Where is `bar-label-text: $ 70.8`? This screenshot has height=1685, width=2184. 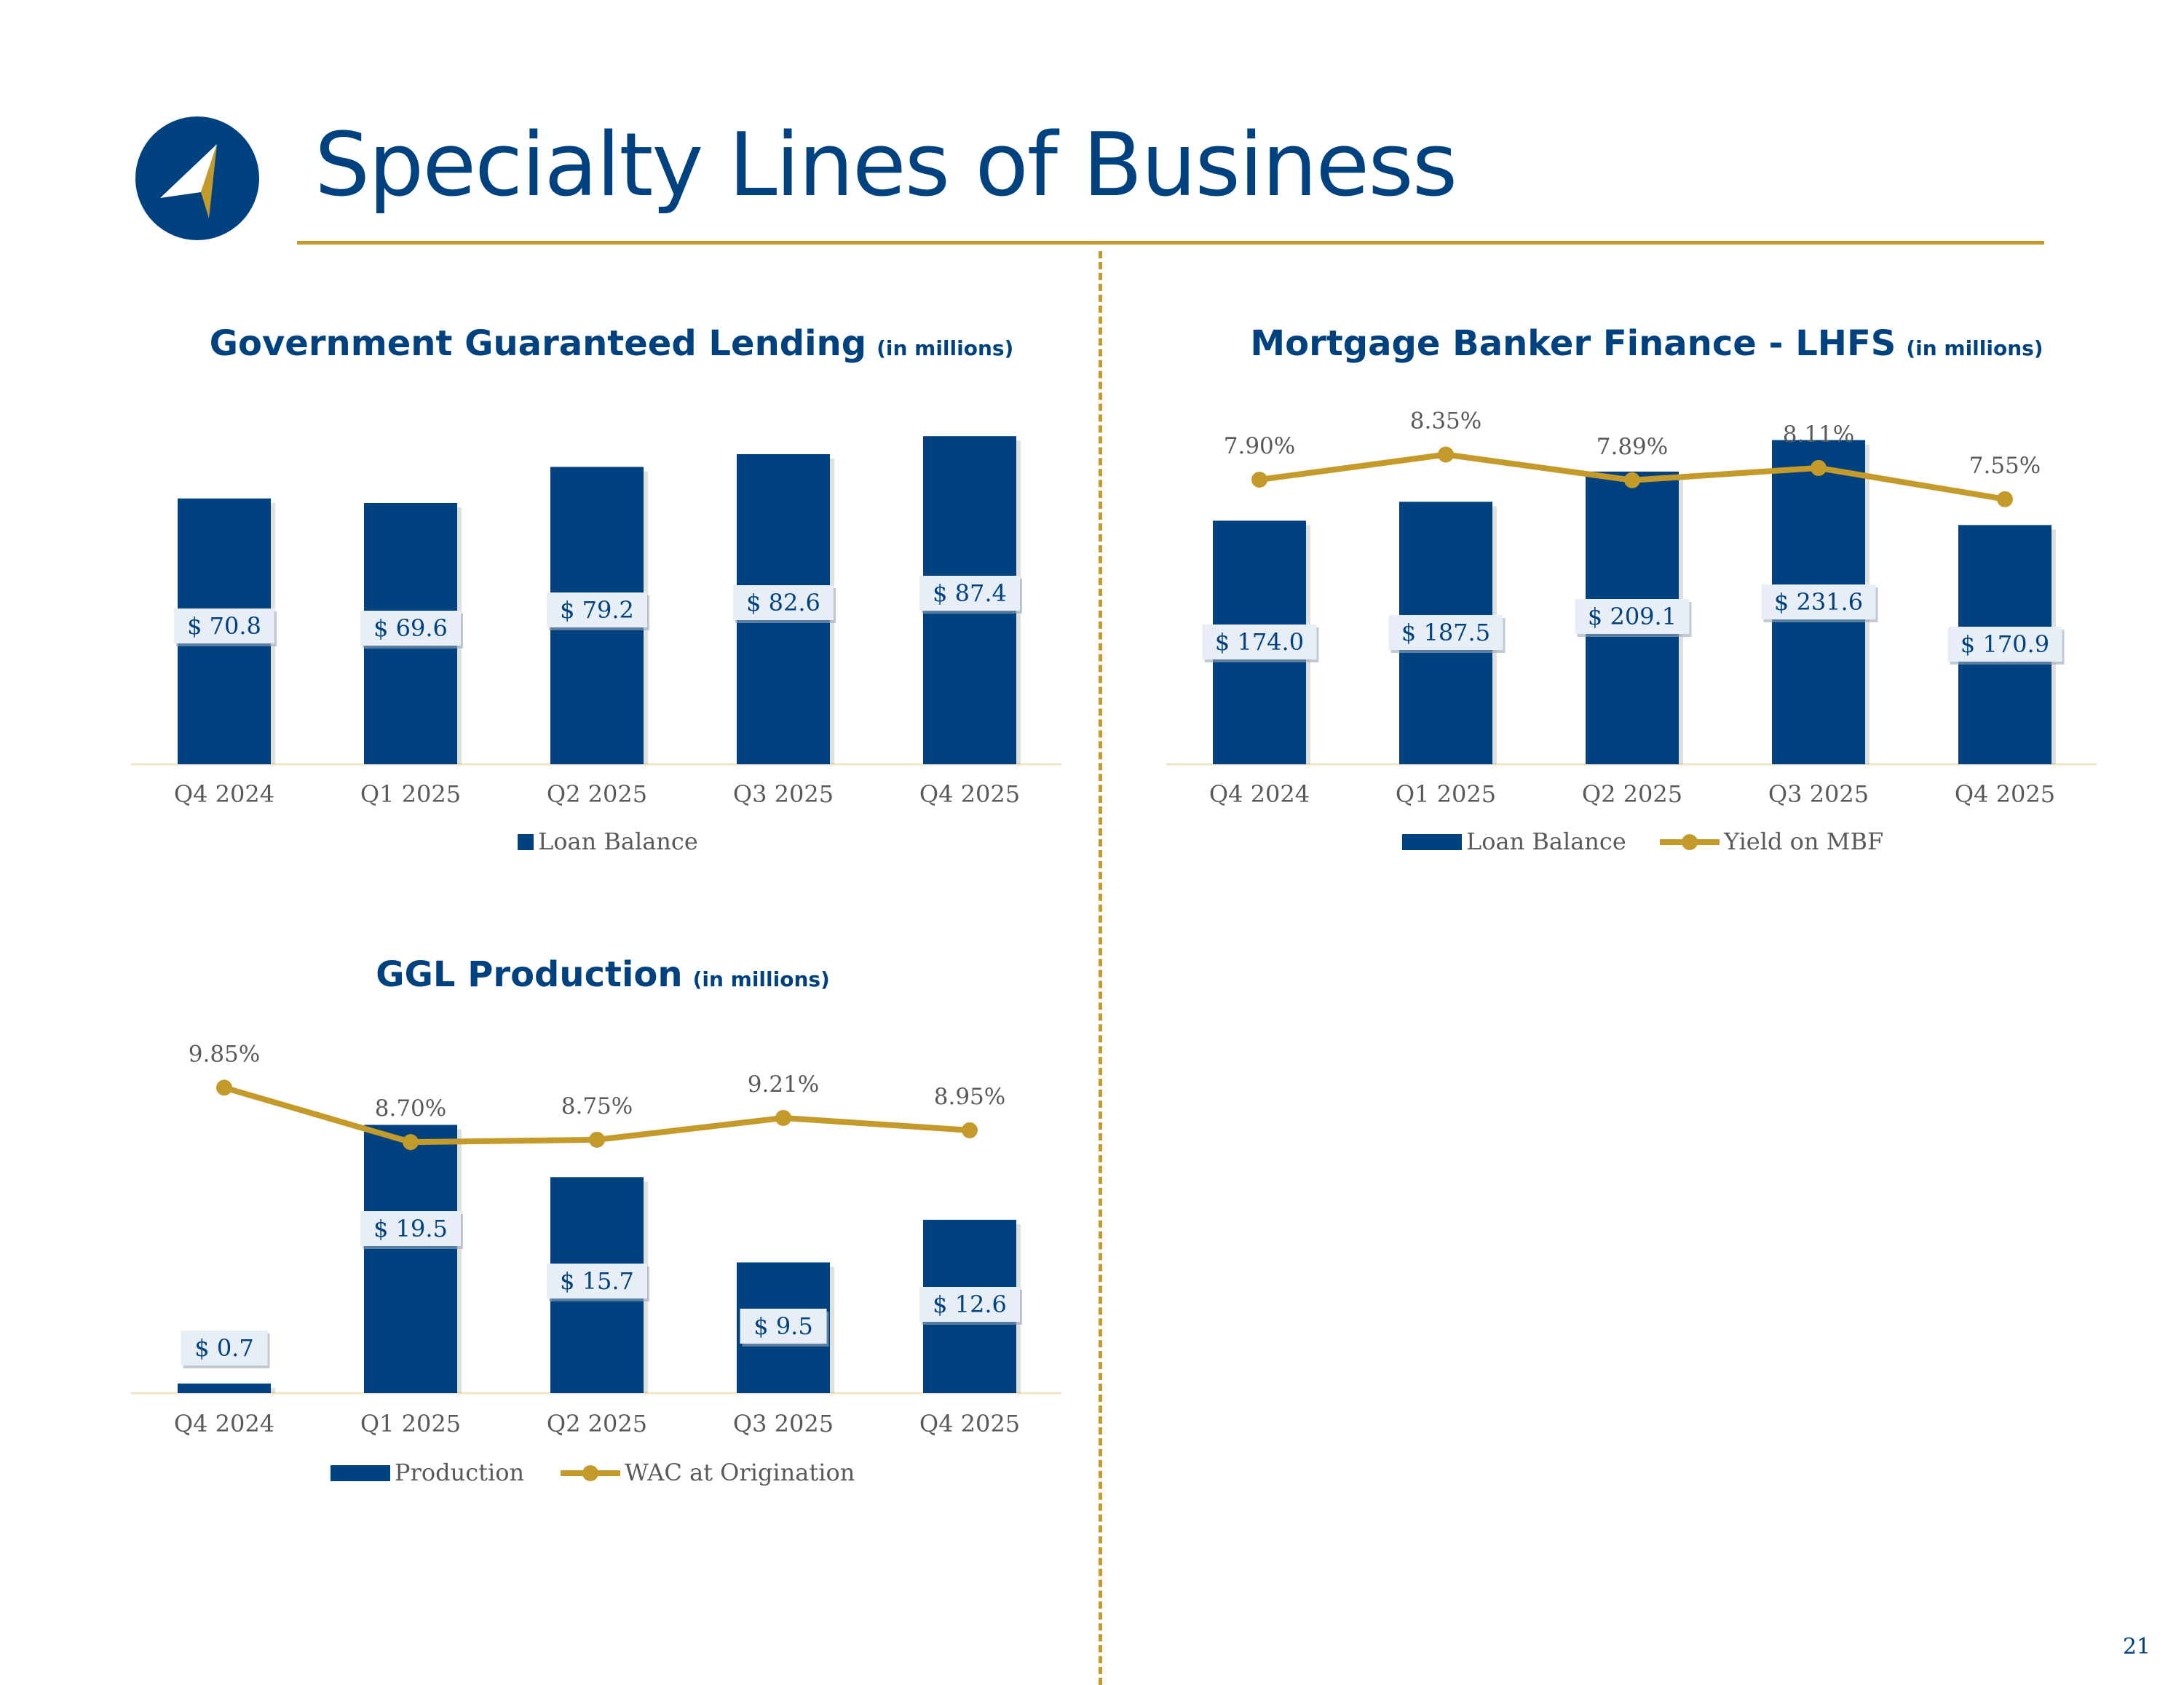
bar-label-text: $ 70.8 is located at coordinates (224, 626).